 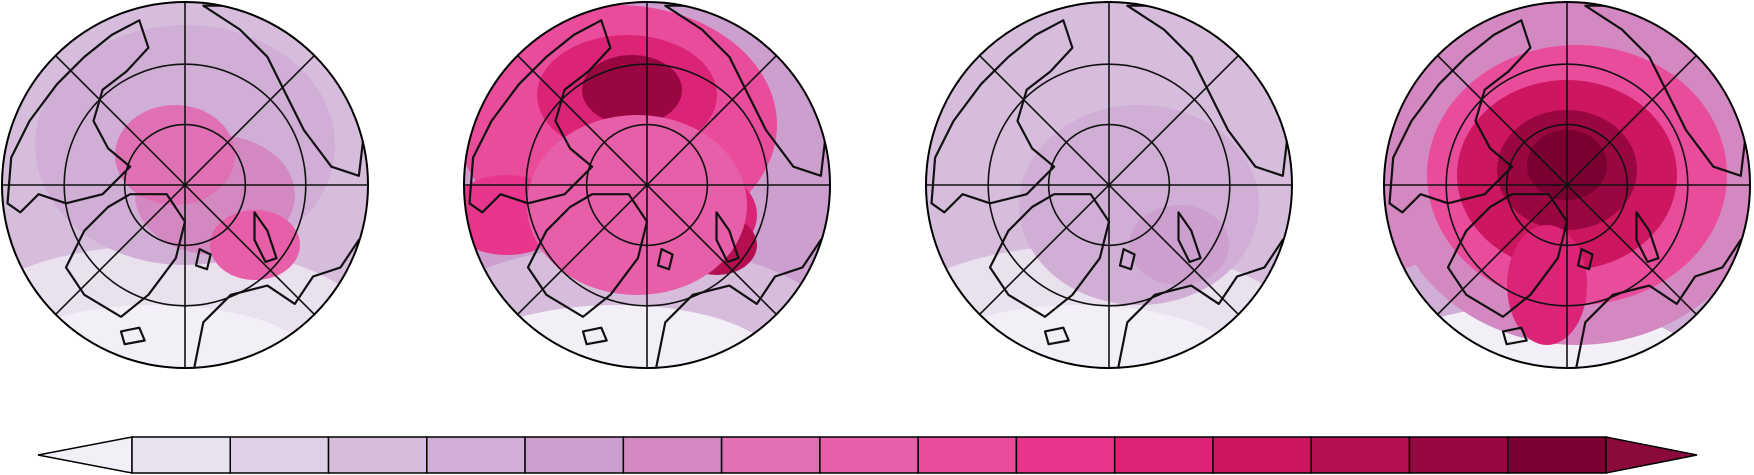 I want to click on colorbar, so click(x=867, y=455).